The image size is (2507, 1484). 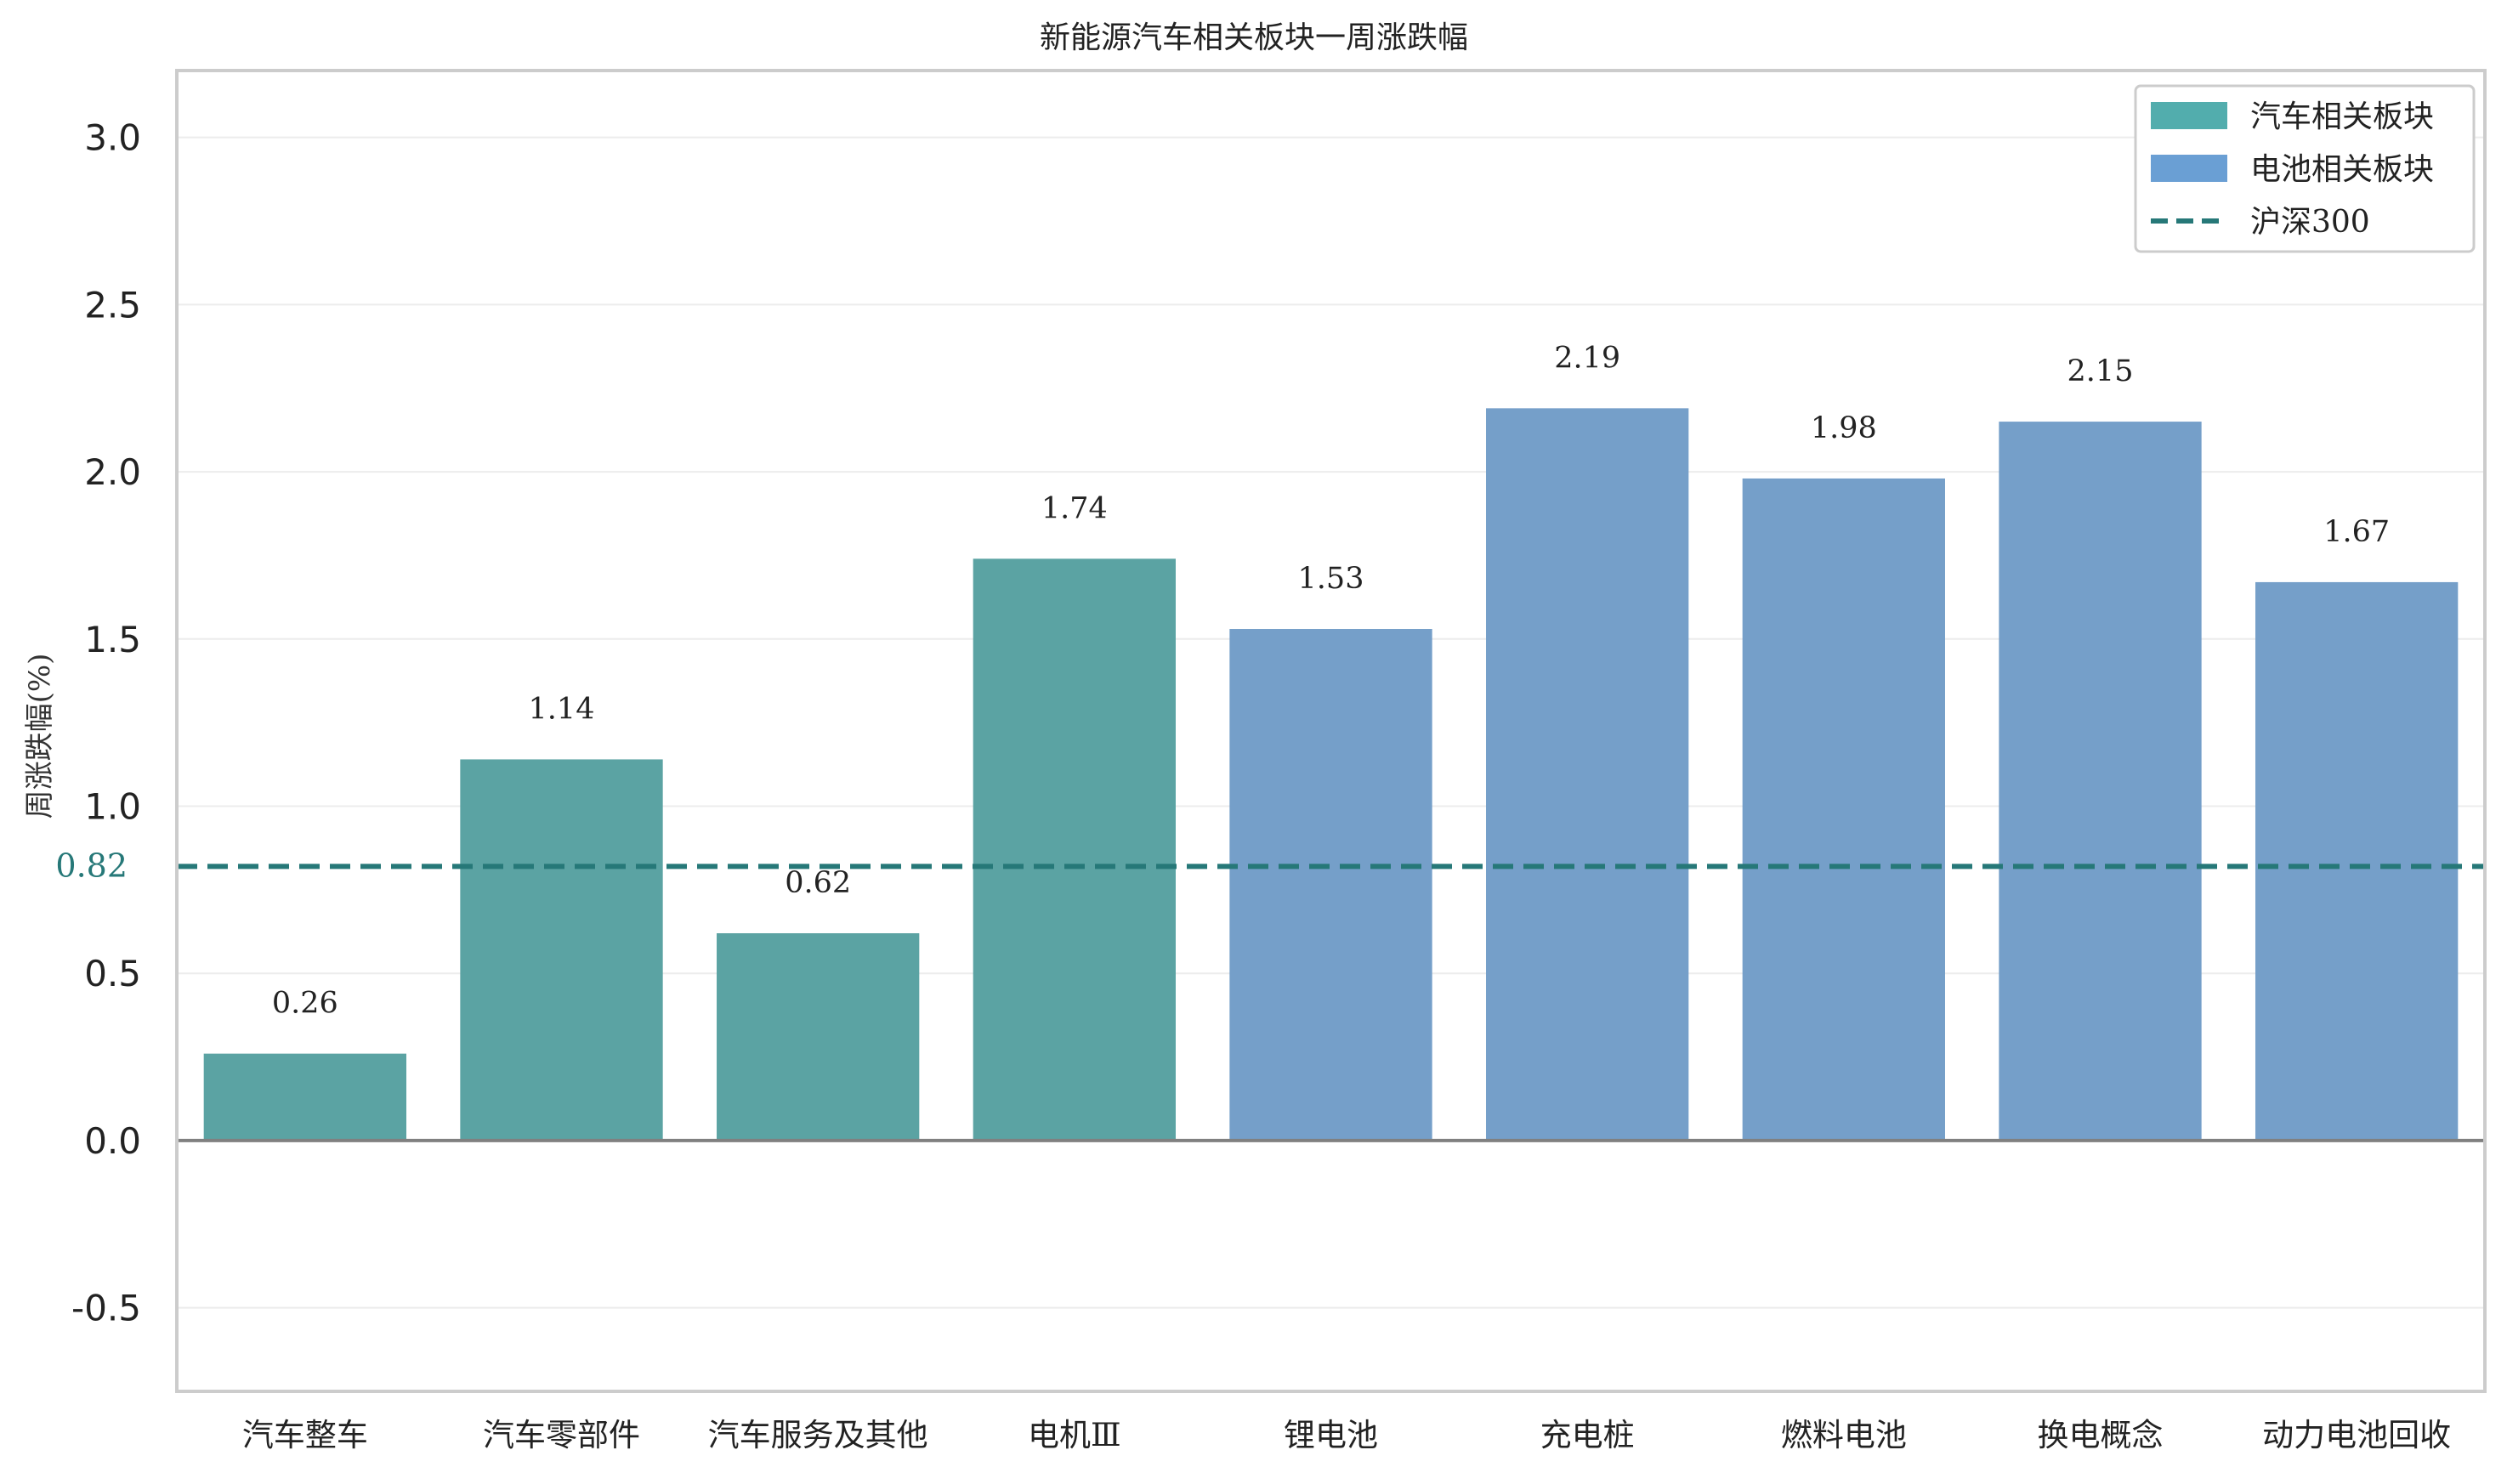 What do you see at coordinates (106, 723) in the screenshot?
I see `y-tick-labels: -0.5 0.0 0.5 1.0 1.5 2.0 2.5 3.0` at bounding box center [106, 723].